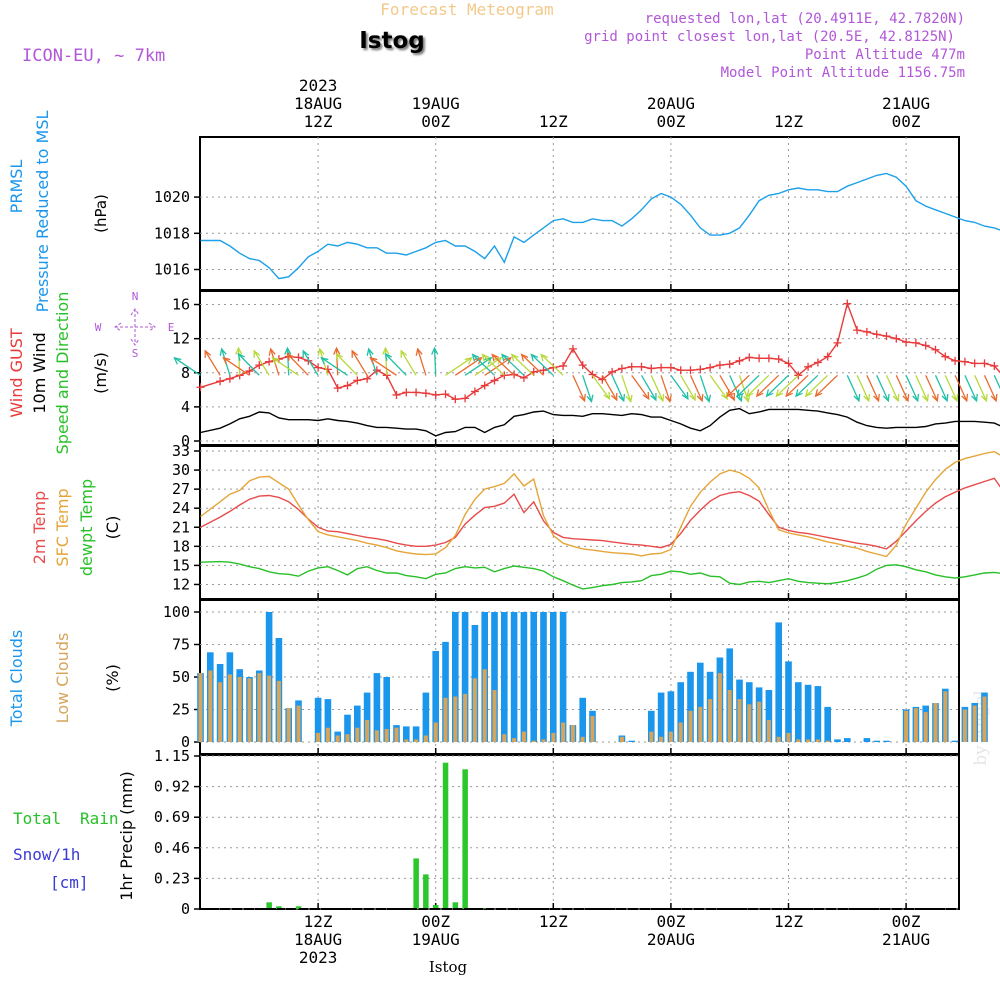  Describe the element at coordinates (135, 353) in the screenshot. I see `compass-label: S` at that location.